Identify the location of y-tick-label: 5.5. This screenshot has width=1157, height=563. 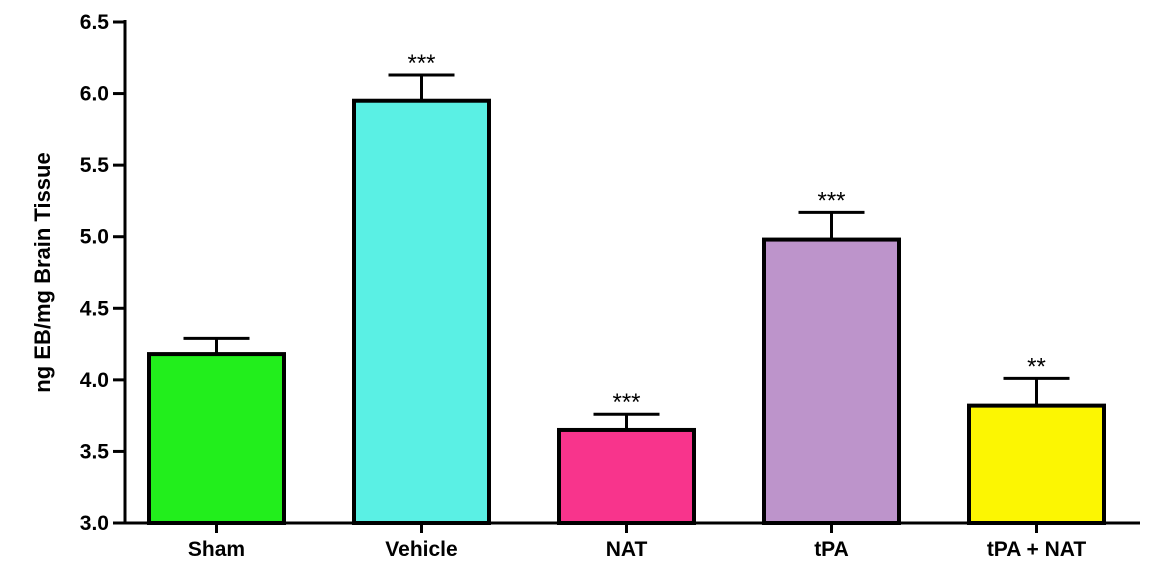
(95, 165).